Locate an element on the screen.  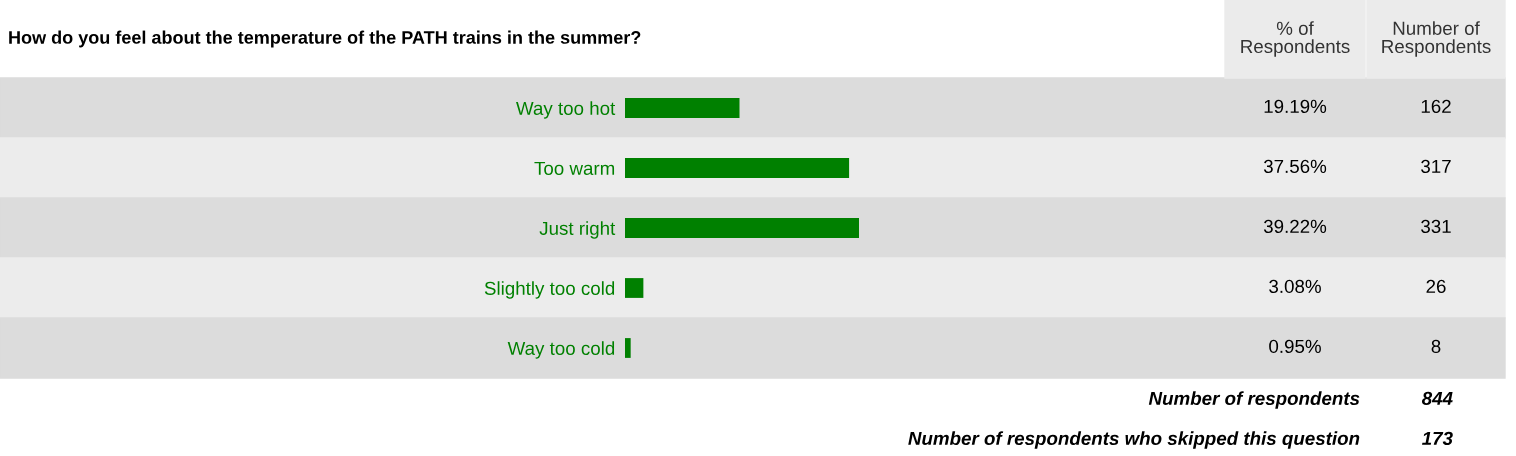
text: 317 is located at coordinates (1436, 166).